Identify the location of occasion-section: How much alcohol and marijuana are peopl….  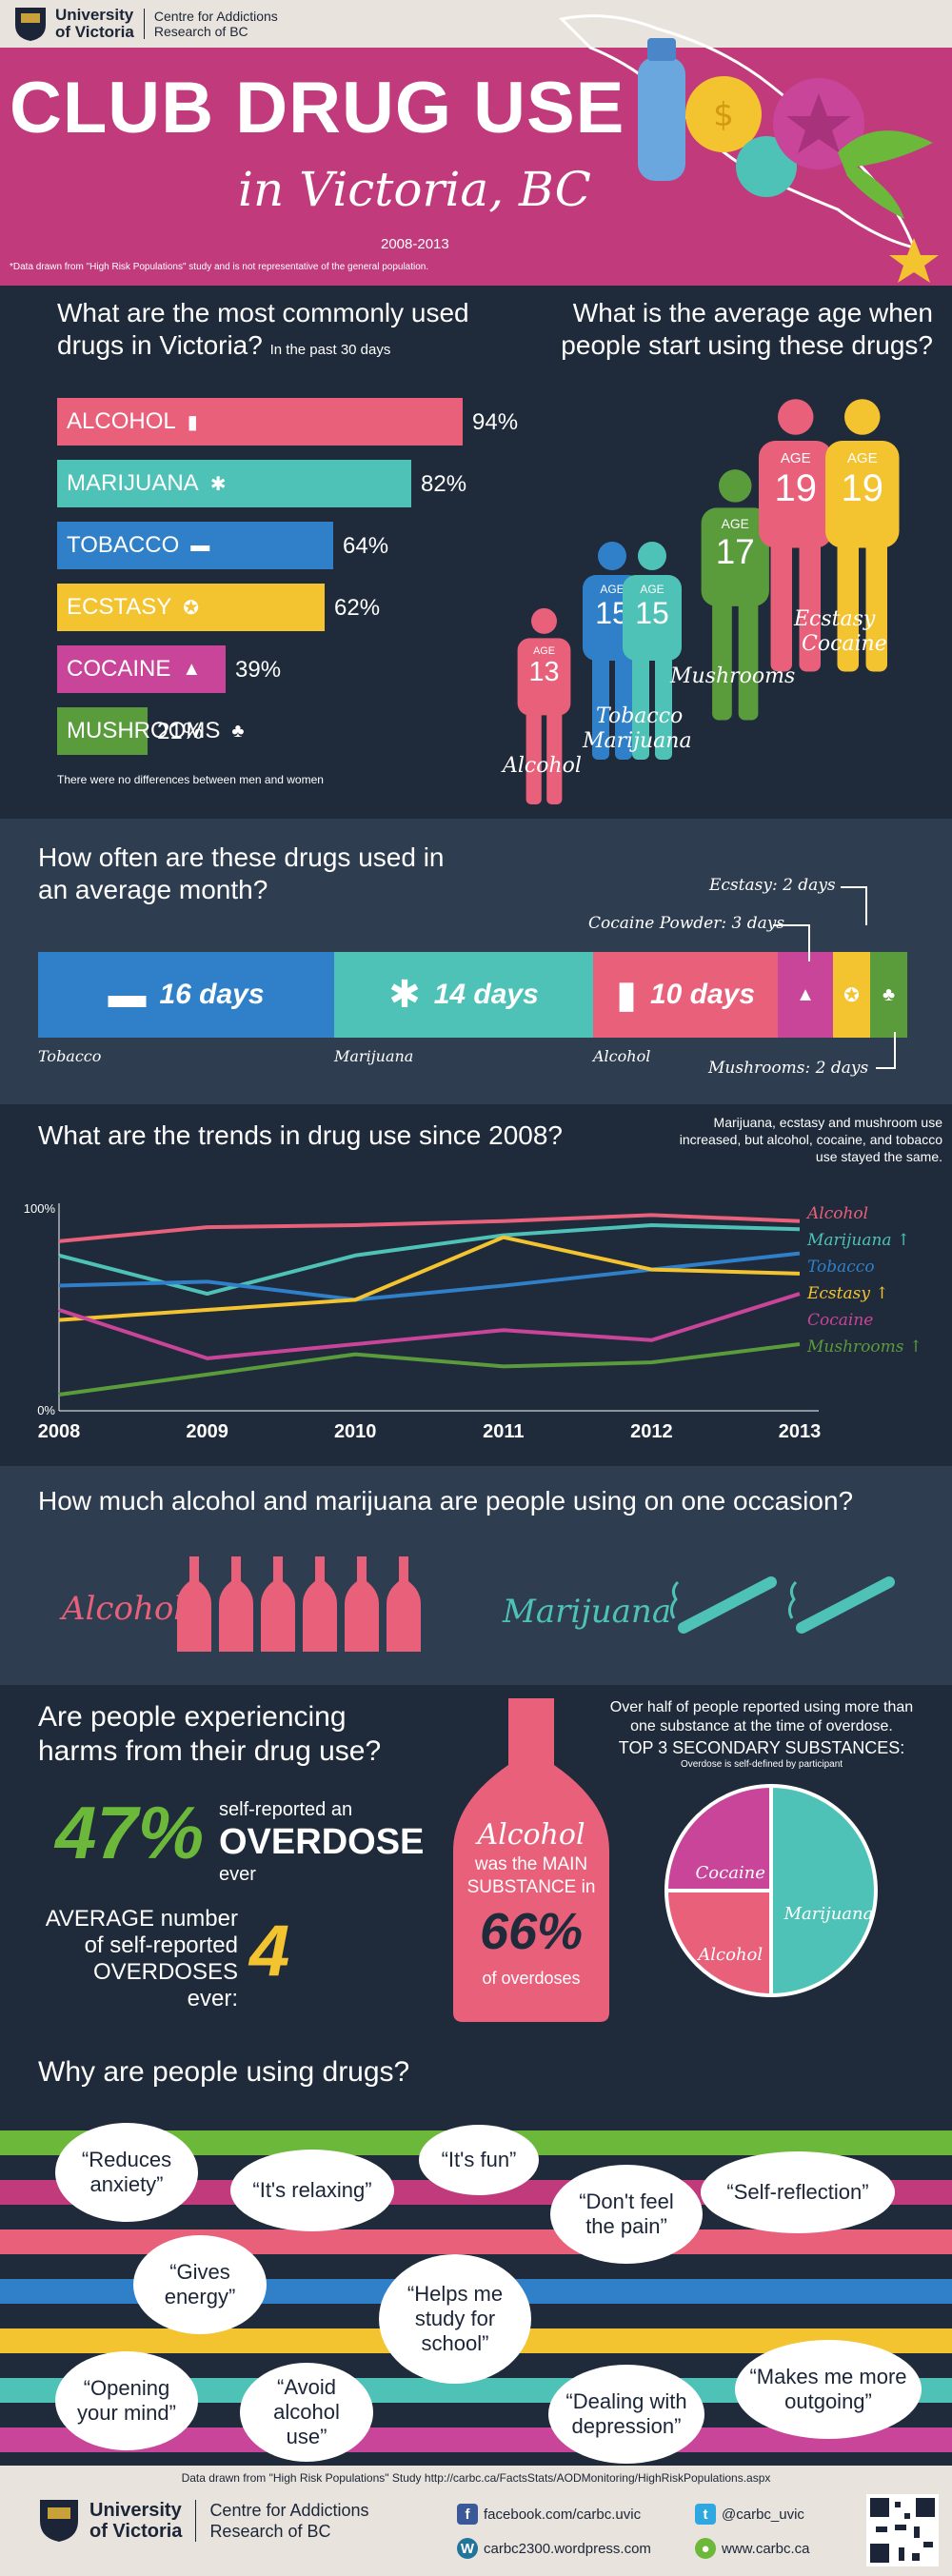
(476, 1575).